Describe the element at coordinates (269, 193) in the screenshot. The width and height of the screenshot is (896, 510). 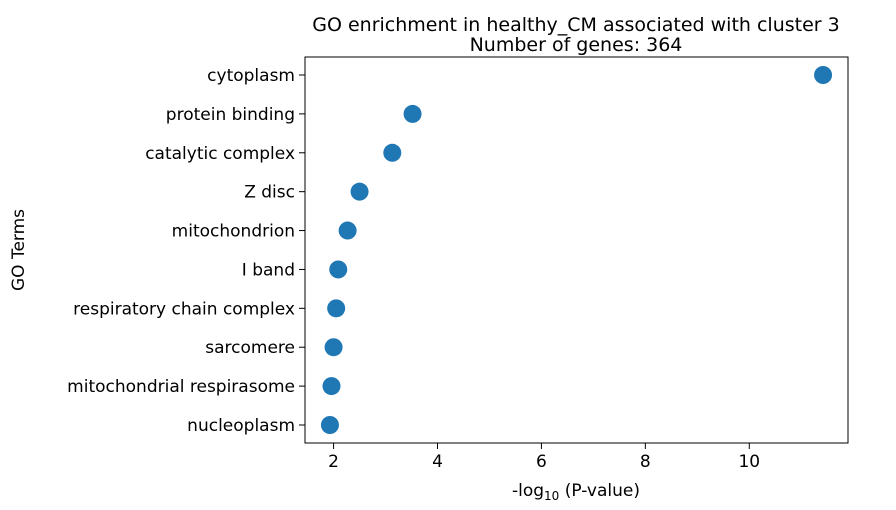
I see `y-tick-label: Z disc` at that location.